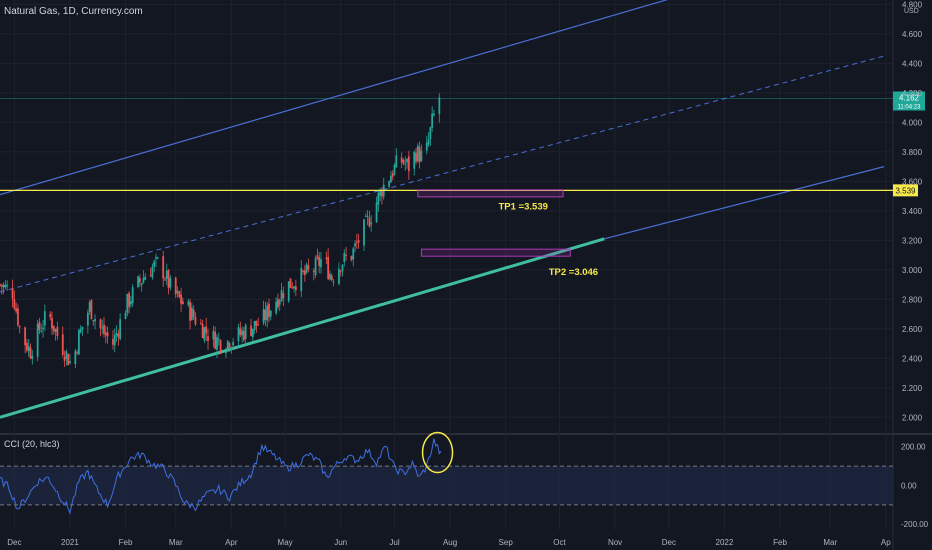  I want to click on tp2-label: TP2 =3.046, so click(573, 272).